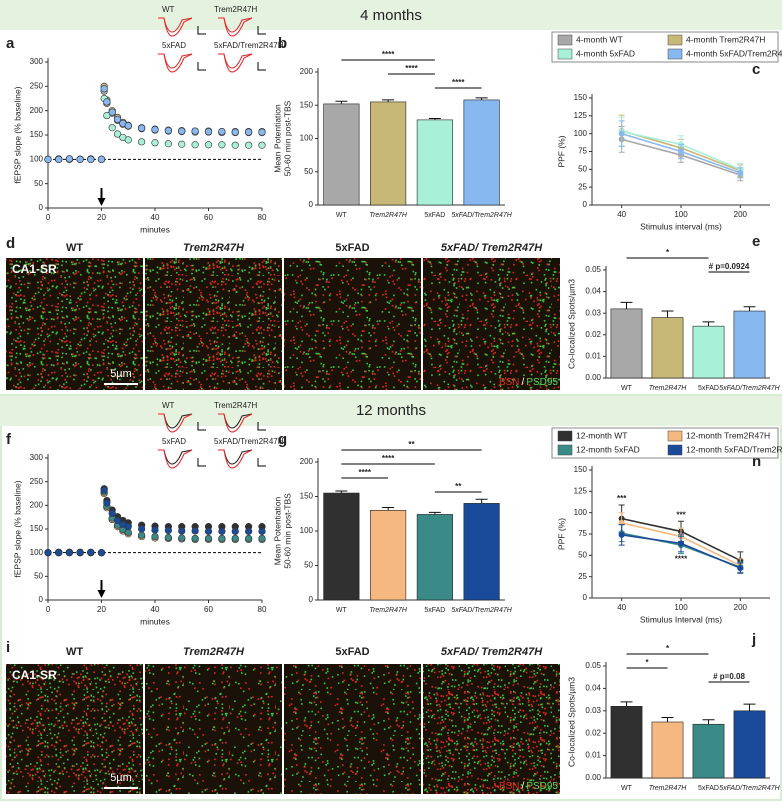 This screenshot has width=782, height=806. What do you see at coordinates (121, 778) in the screenshot?
I see `scale-label: 5µm` at bounding box center [121, 778].